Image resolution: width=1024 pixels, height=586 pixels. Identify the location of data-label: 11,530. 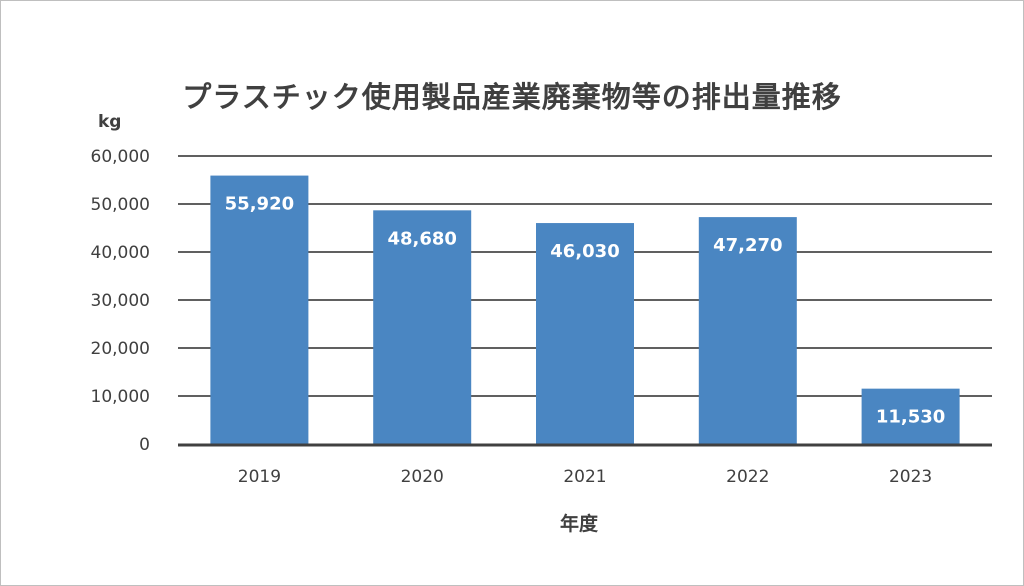
(910, 417).